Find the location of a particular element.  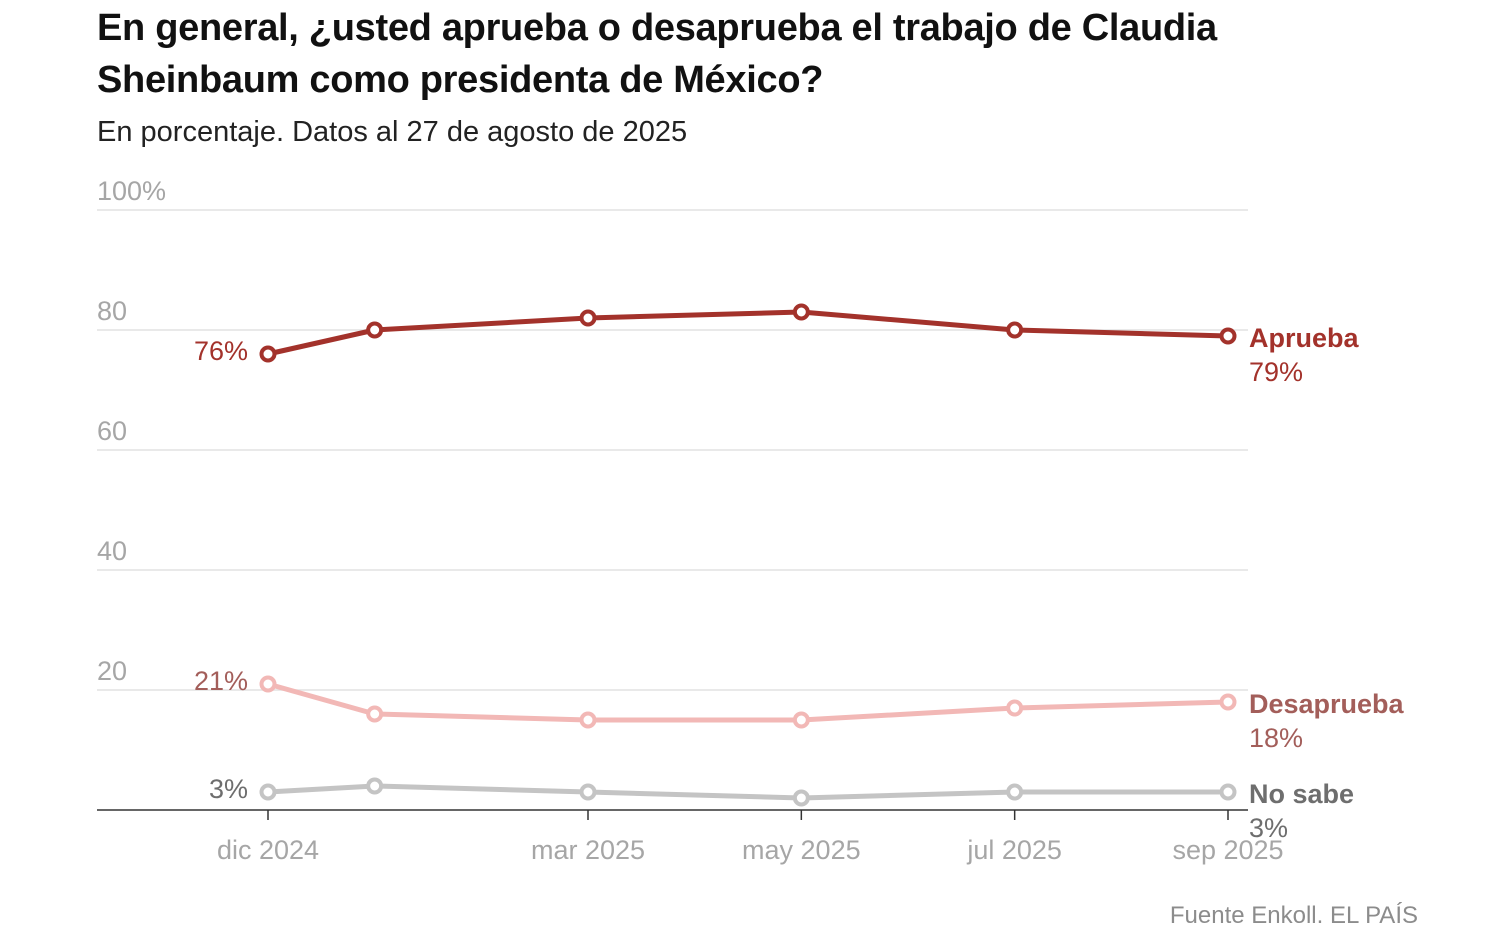

series-label-aprueba: Aprueba is located at coordinates (1304, 338).